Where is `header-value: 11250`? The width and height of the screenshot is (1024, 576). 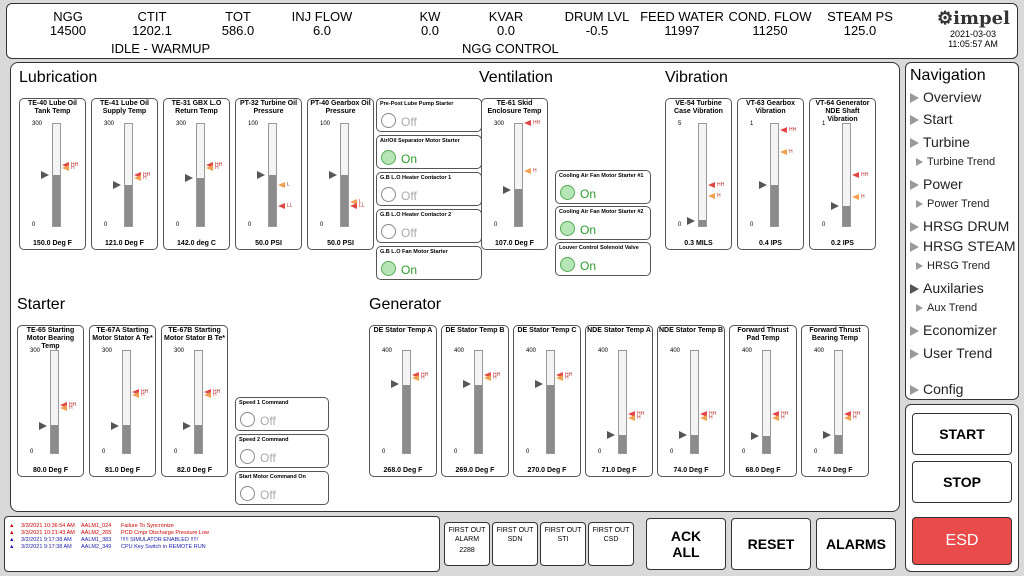
header-value: 11250 is located at coordinates (770, 30).